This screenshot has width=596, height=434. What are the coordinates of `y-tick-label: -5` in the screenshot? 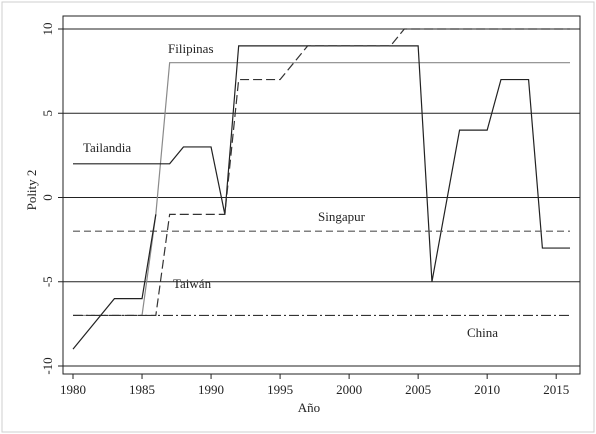 It's located at (47, 281).